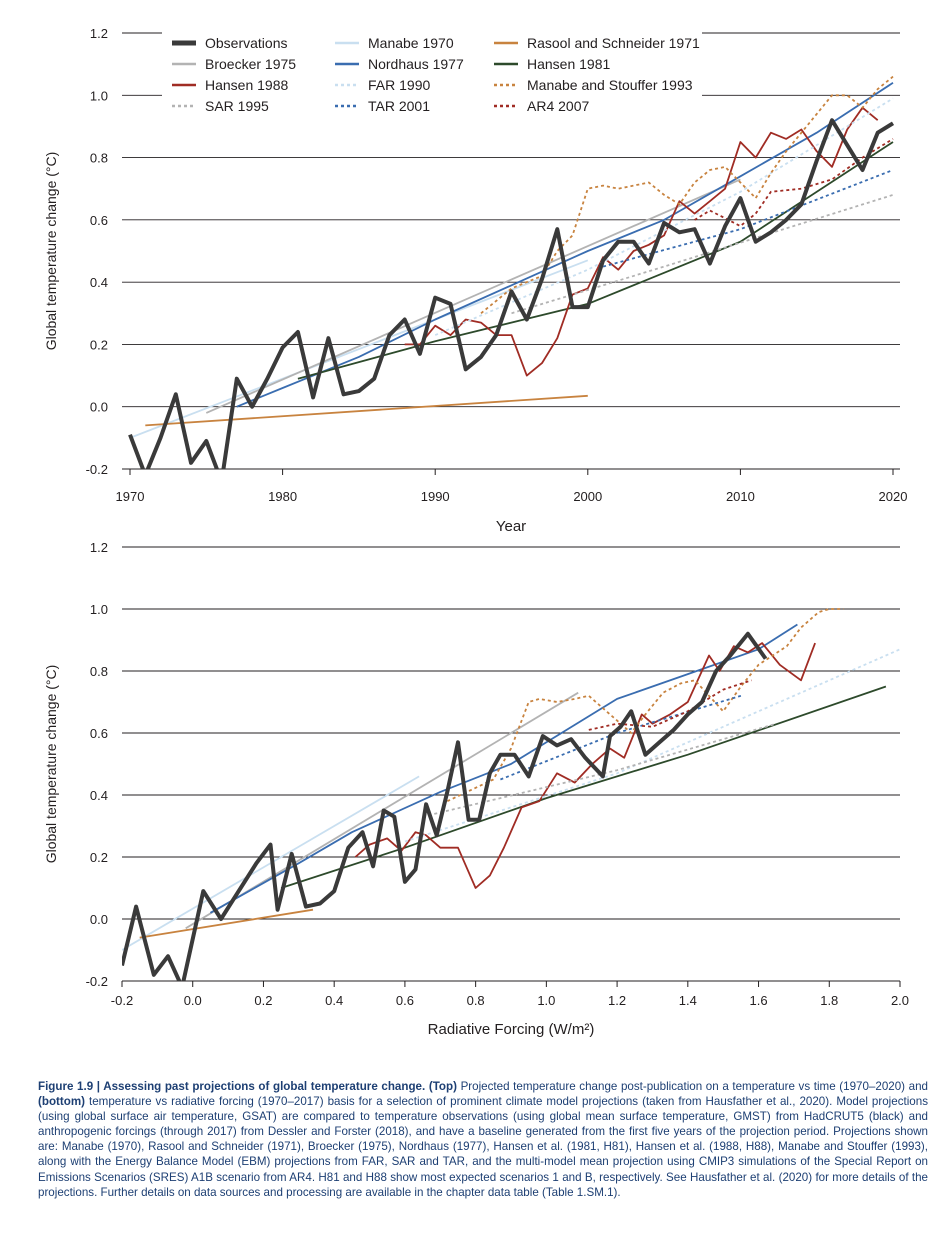 Image resolution: width=944 pixels, height=1242 pixels. Describe the element at coordinates (511, 526) in the screenshot. I see `x-axis-label: Year` at that location.